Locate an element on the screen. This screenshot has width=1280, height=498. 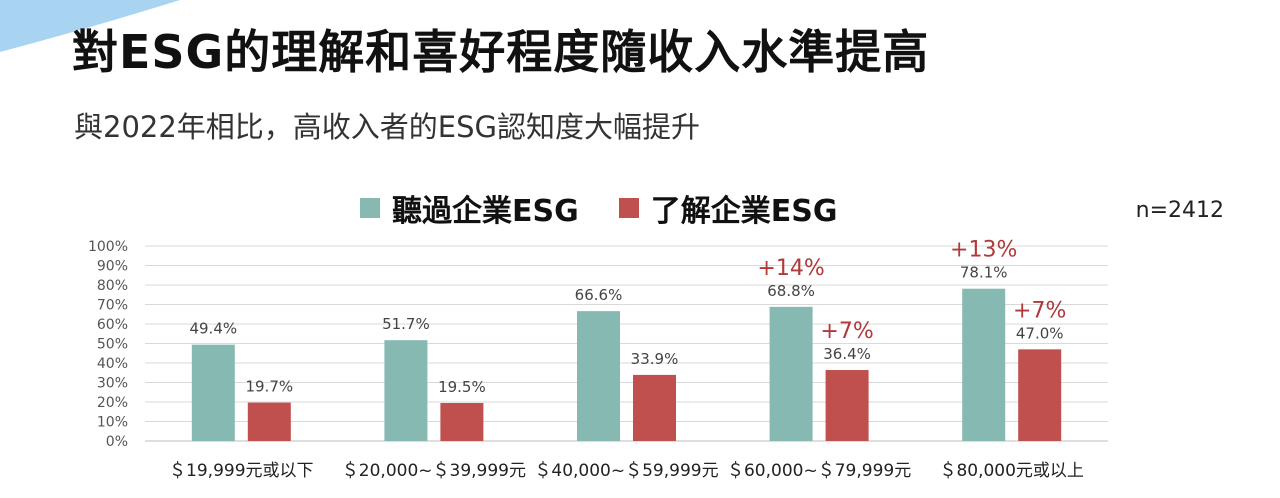
legend-label-heard: 聽過企業ESG is located at coordinates (485, 211).